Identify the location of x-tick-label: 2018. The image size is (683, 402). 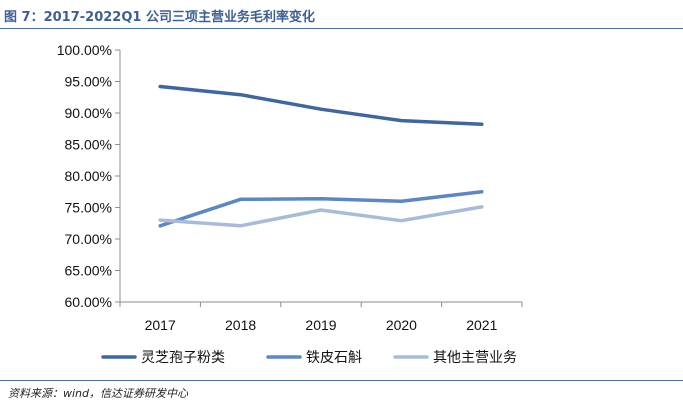
(240, 325).